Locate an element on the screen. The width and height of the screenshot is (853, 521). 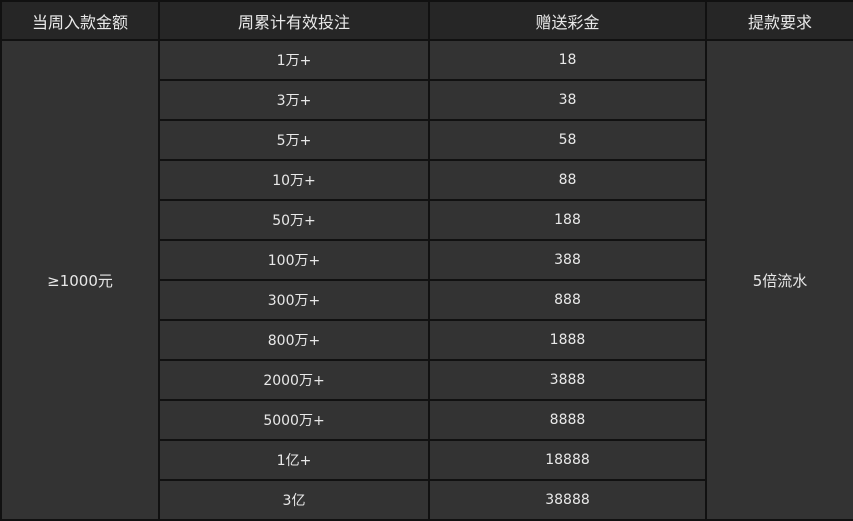
bonus-cell: 388 is located at coordinates (567, 260).